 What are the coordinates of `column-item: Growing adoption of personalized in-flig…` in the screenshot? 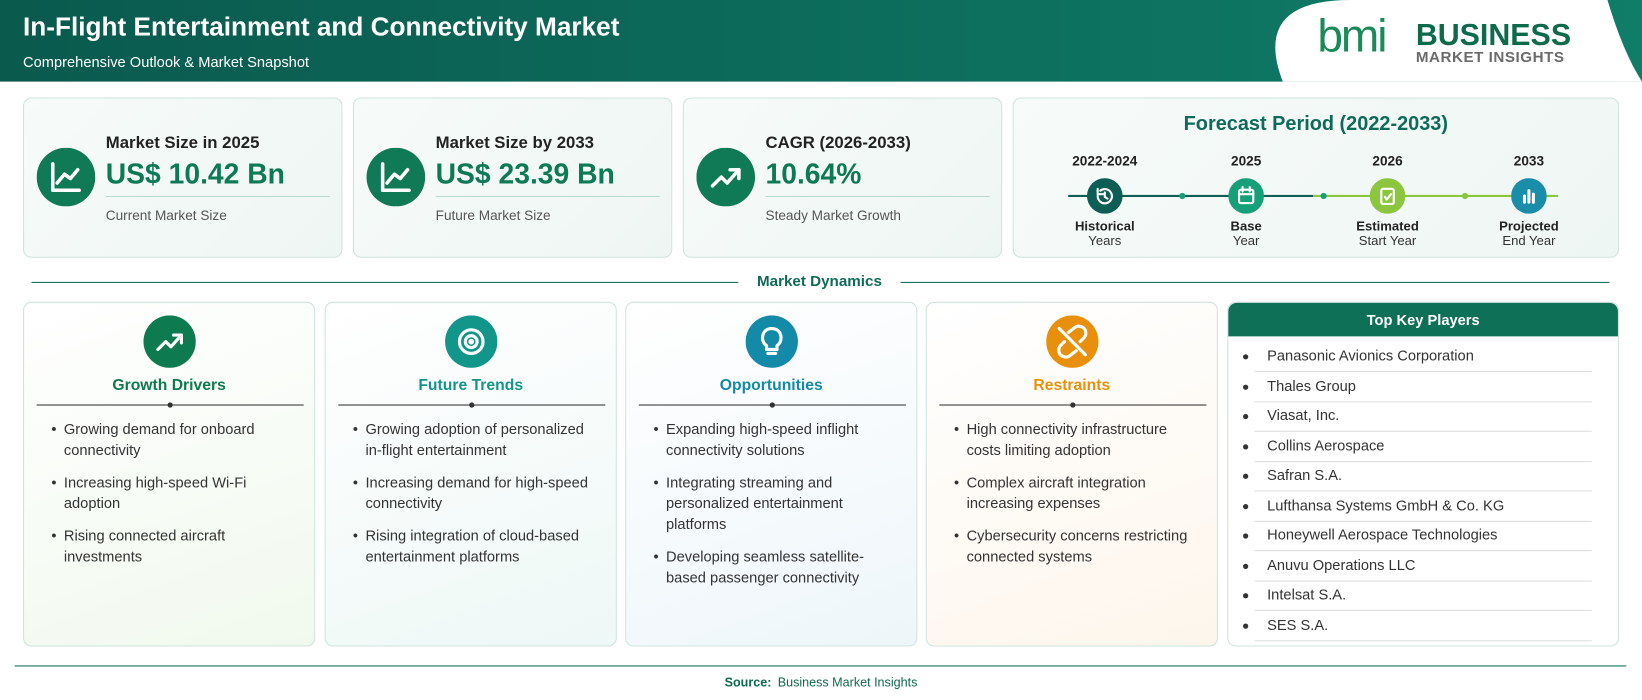 It's located at (474, 439).